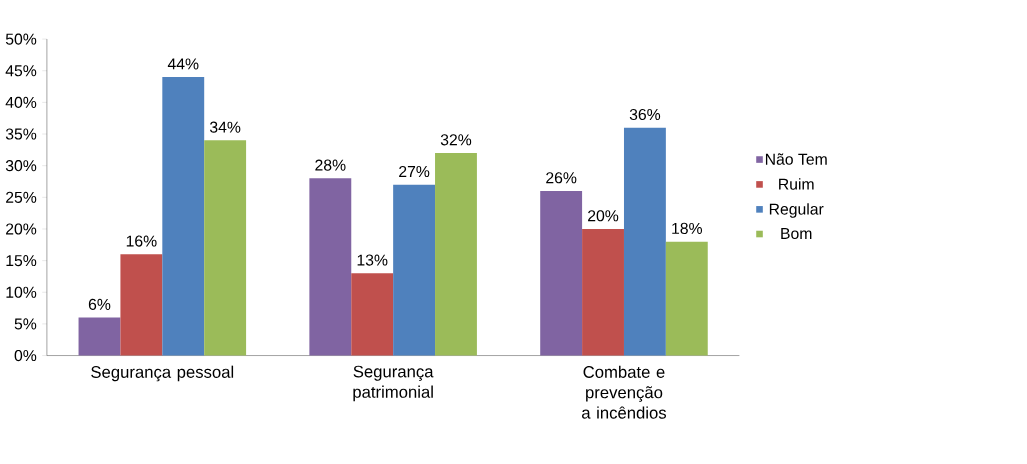 This screenshot has height=464, width=1027. I want to click on x-tick-label: Combate e prevenção a incêndios, so click(624, 392).